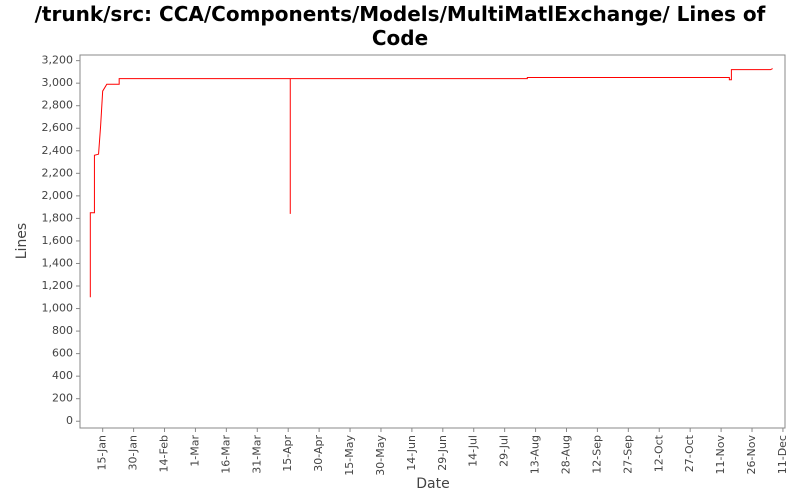 This screenshot has width=800, height=500. What do you see at coordinates (58, 105) in the screenshot?
I see `y-tick-label: 2,800` at bounding box center [58, 105].